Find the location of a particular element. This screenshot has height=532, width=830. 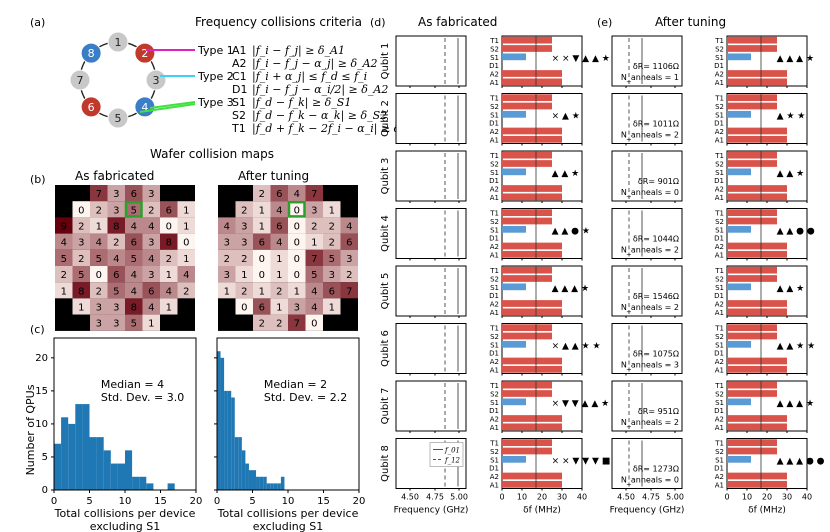

legend-f12: f_12 is located at coordinates (452, 461).